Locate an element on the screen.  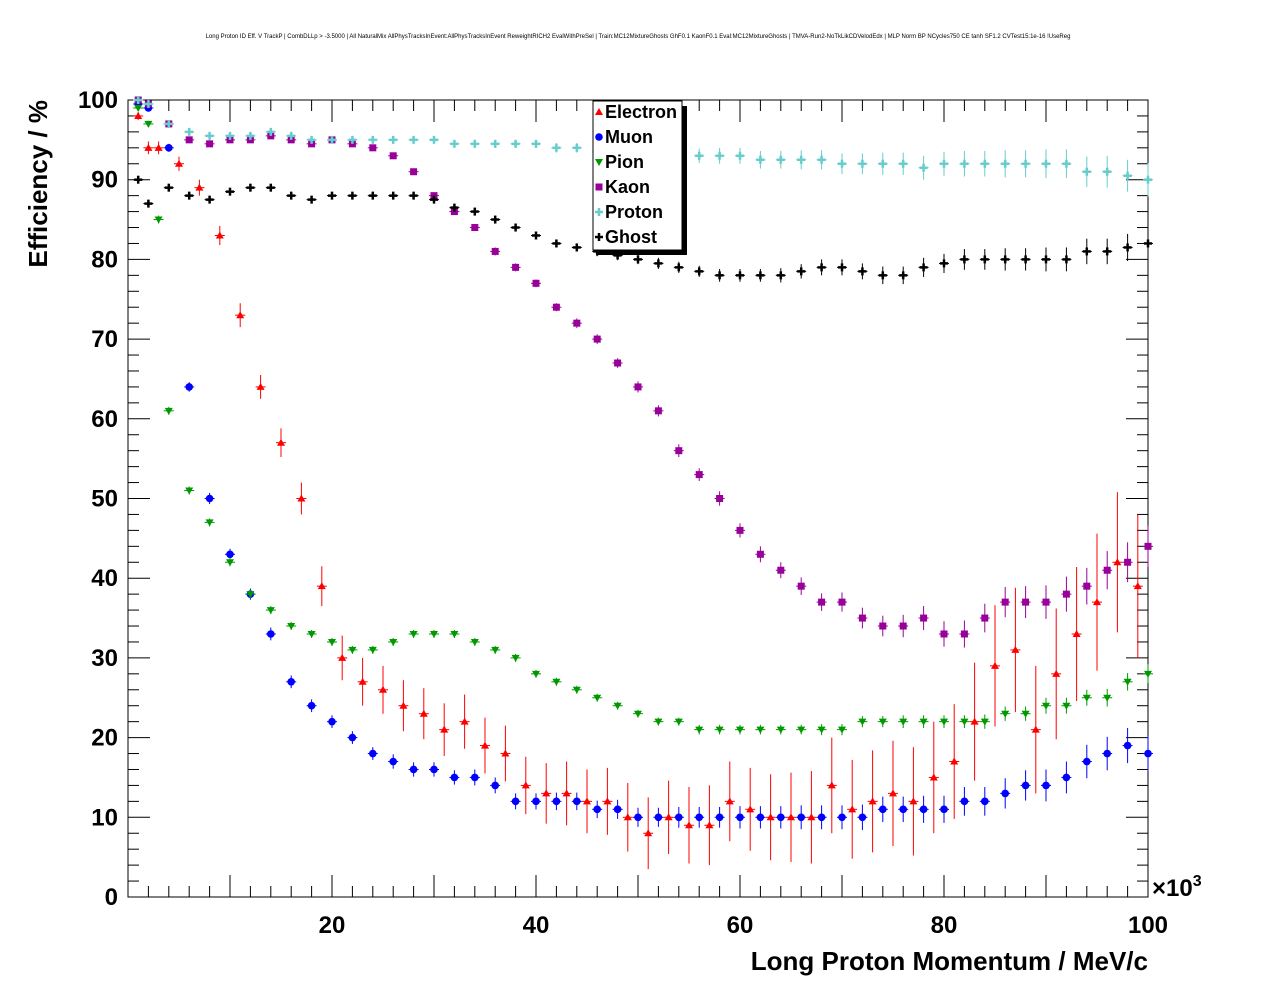
y-tick-label: 60 is located at coordinates (104, 419).